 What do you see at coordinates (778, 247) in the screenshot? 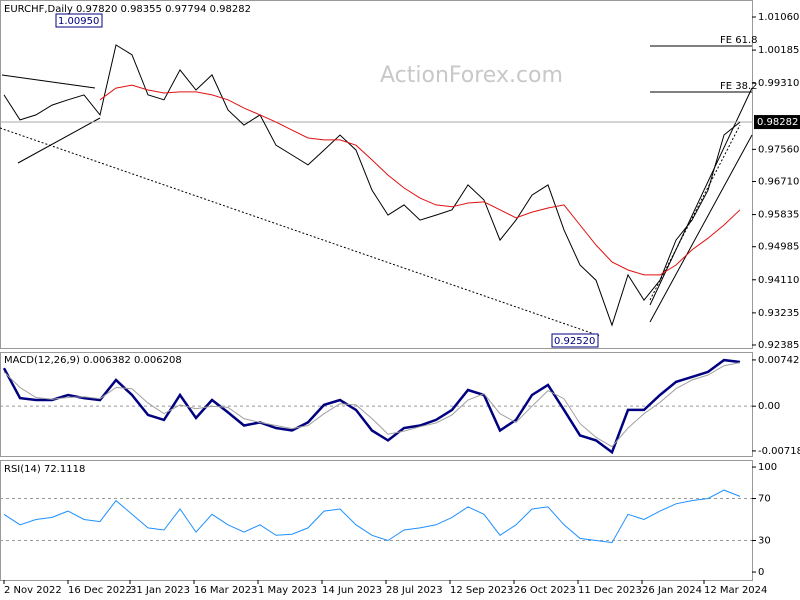
I see `y-tick-label: 0.94985` at bounding box center [778, 247].